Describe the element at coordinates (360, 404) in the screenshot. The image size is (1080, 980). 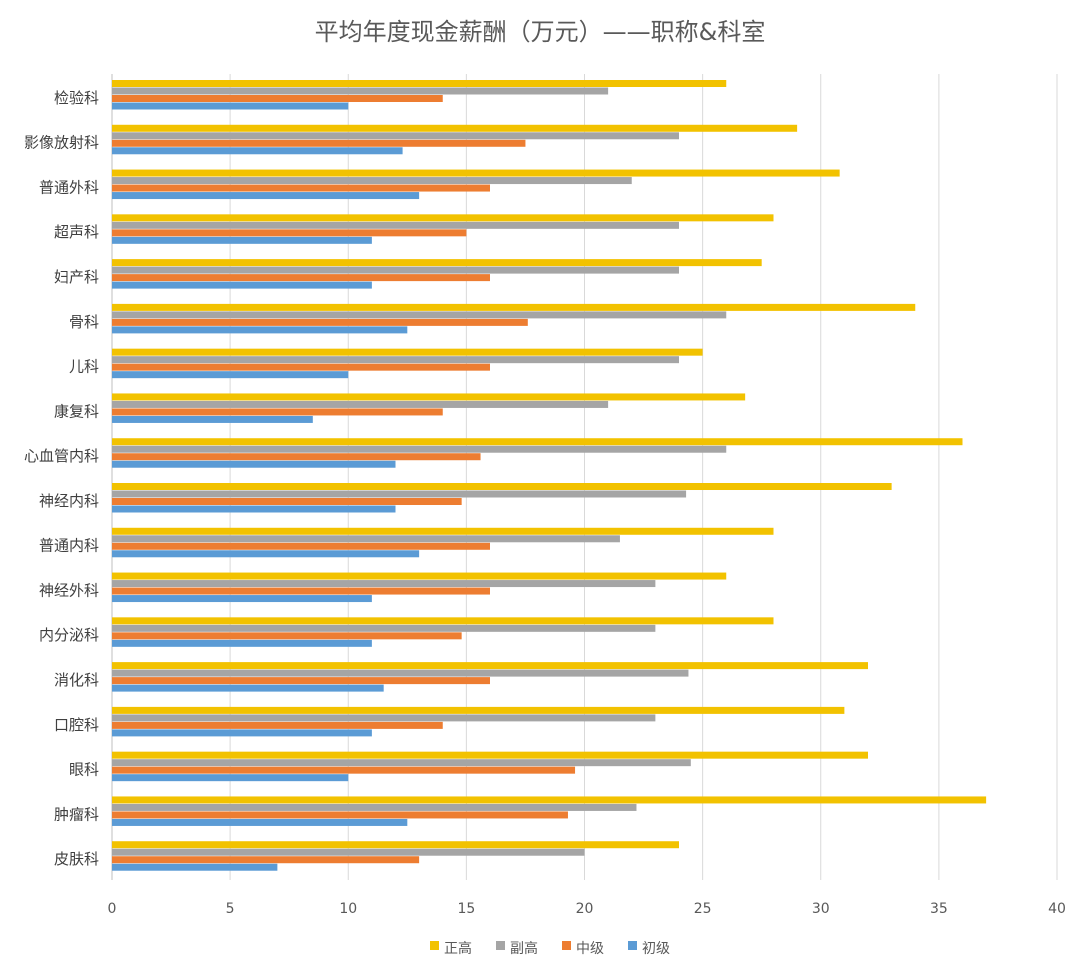
I see `bar-康复科-副高` at that location.